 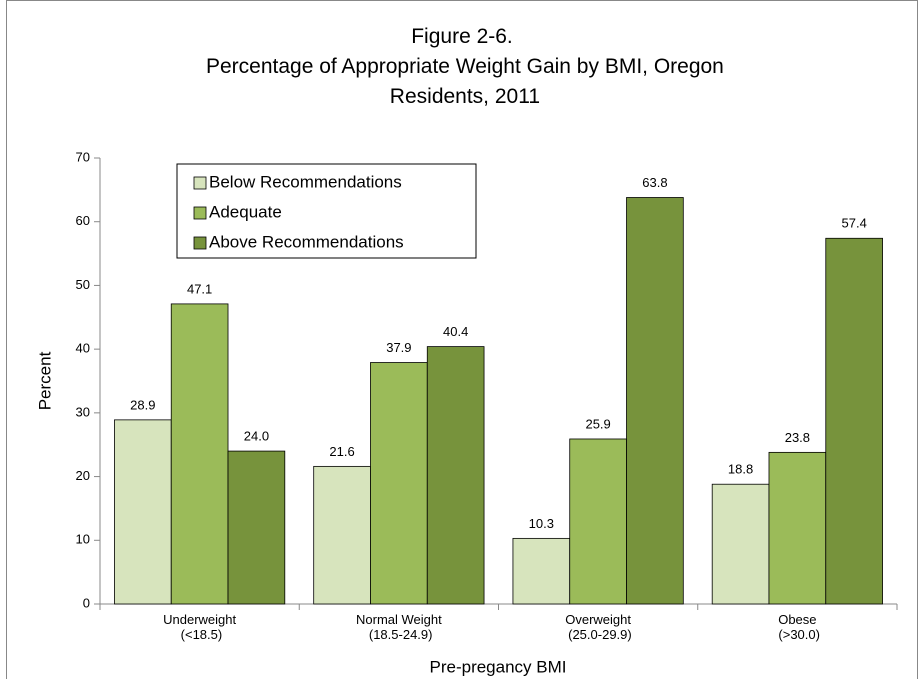 I want to click on y-tick-label: 0, so click(x=86, y=602).